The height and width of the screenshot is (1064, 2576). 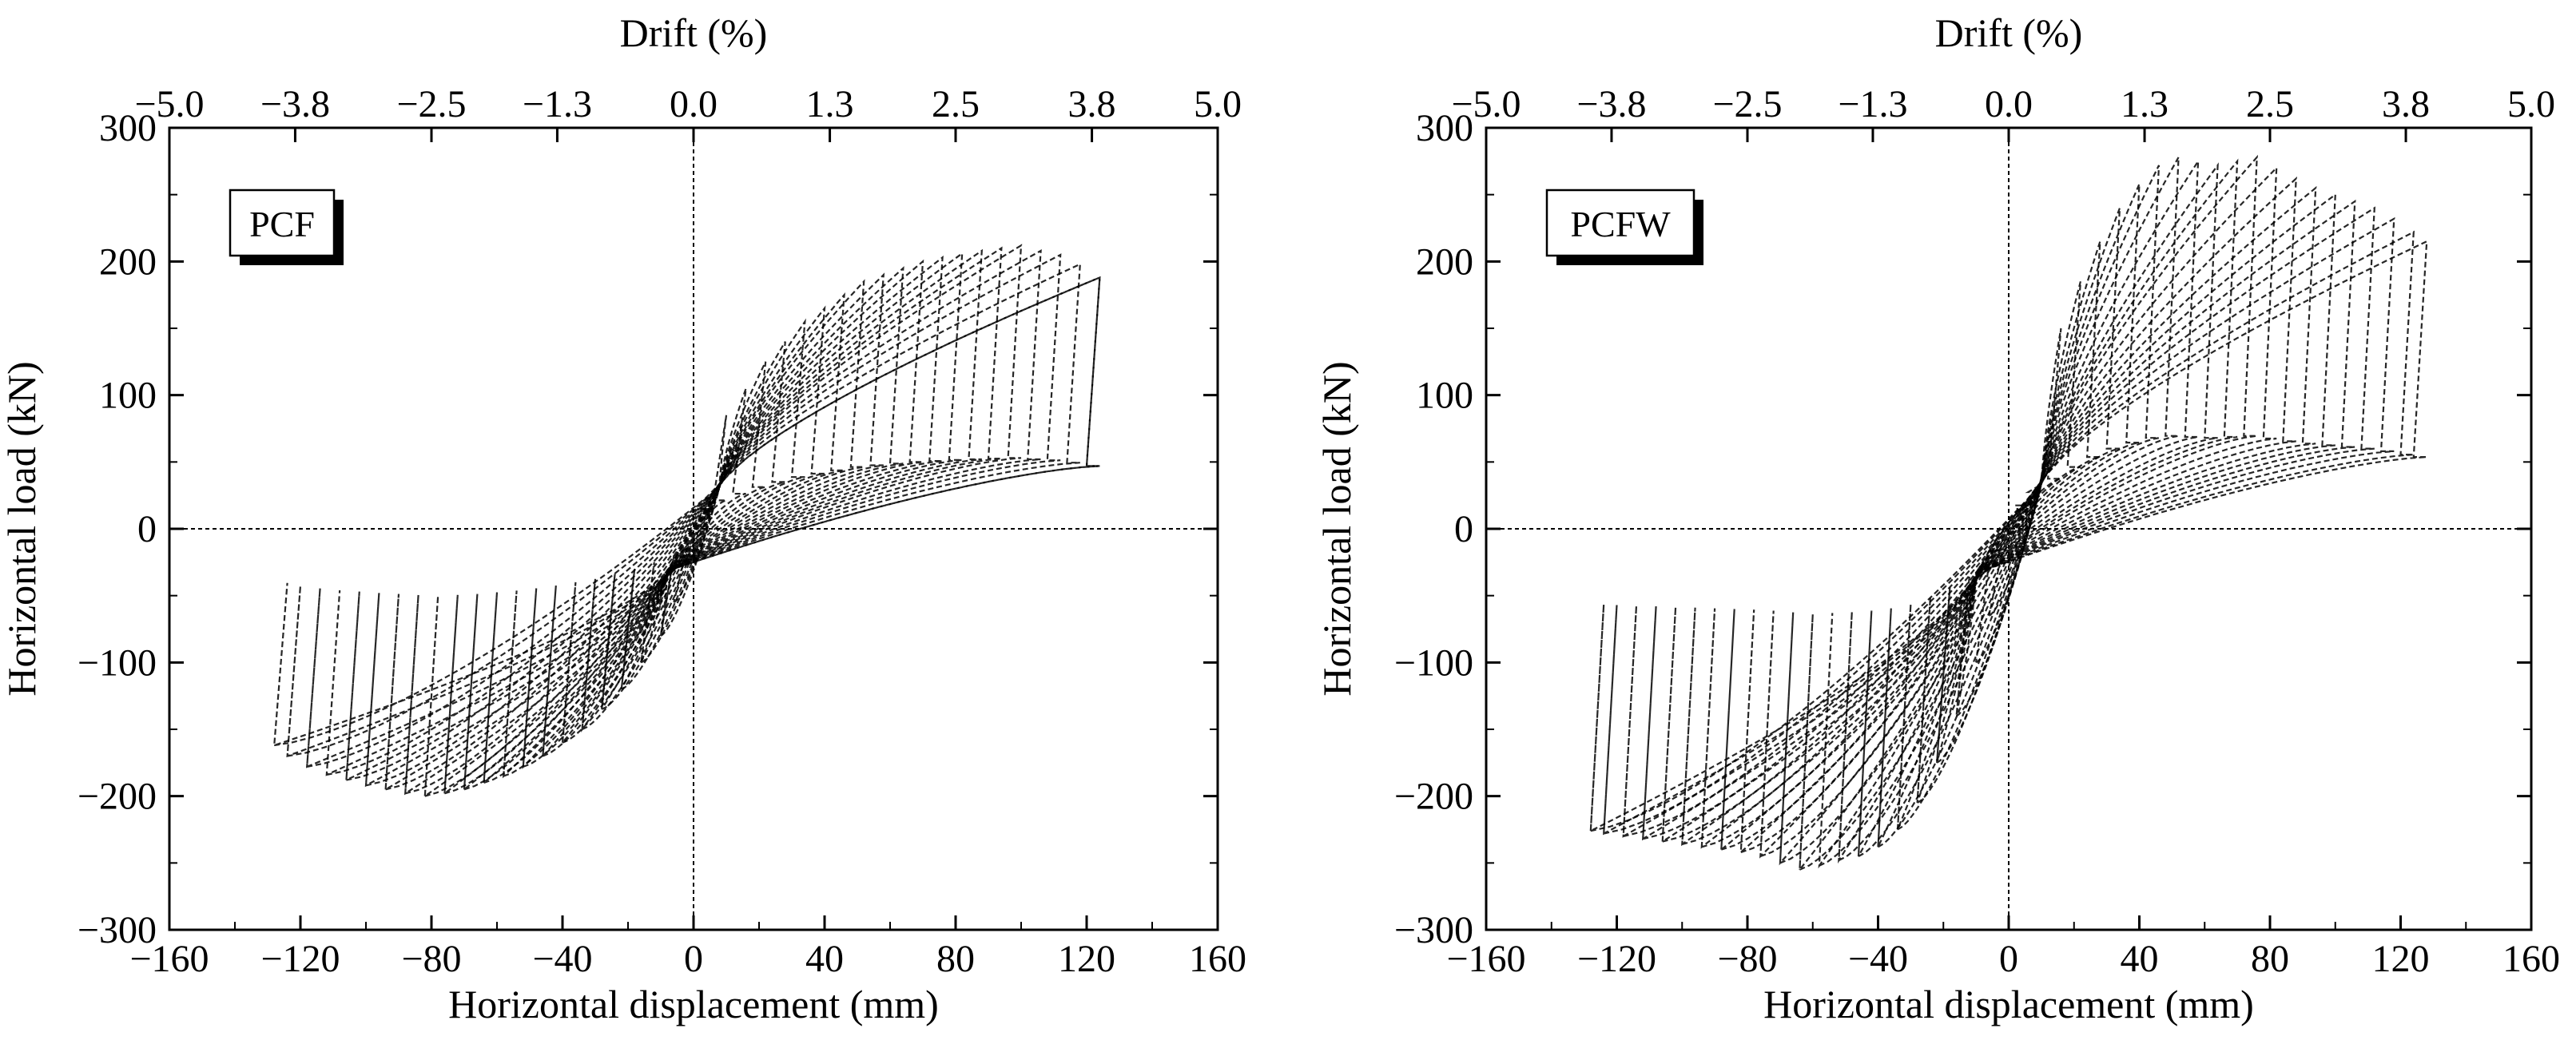 I want to click on panel-label-box: PCF, so click(x=286, y=227).